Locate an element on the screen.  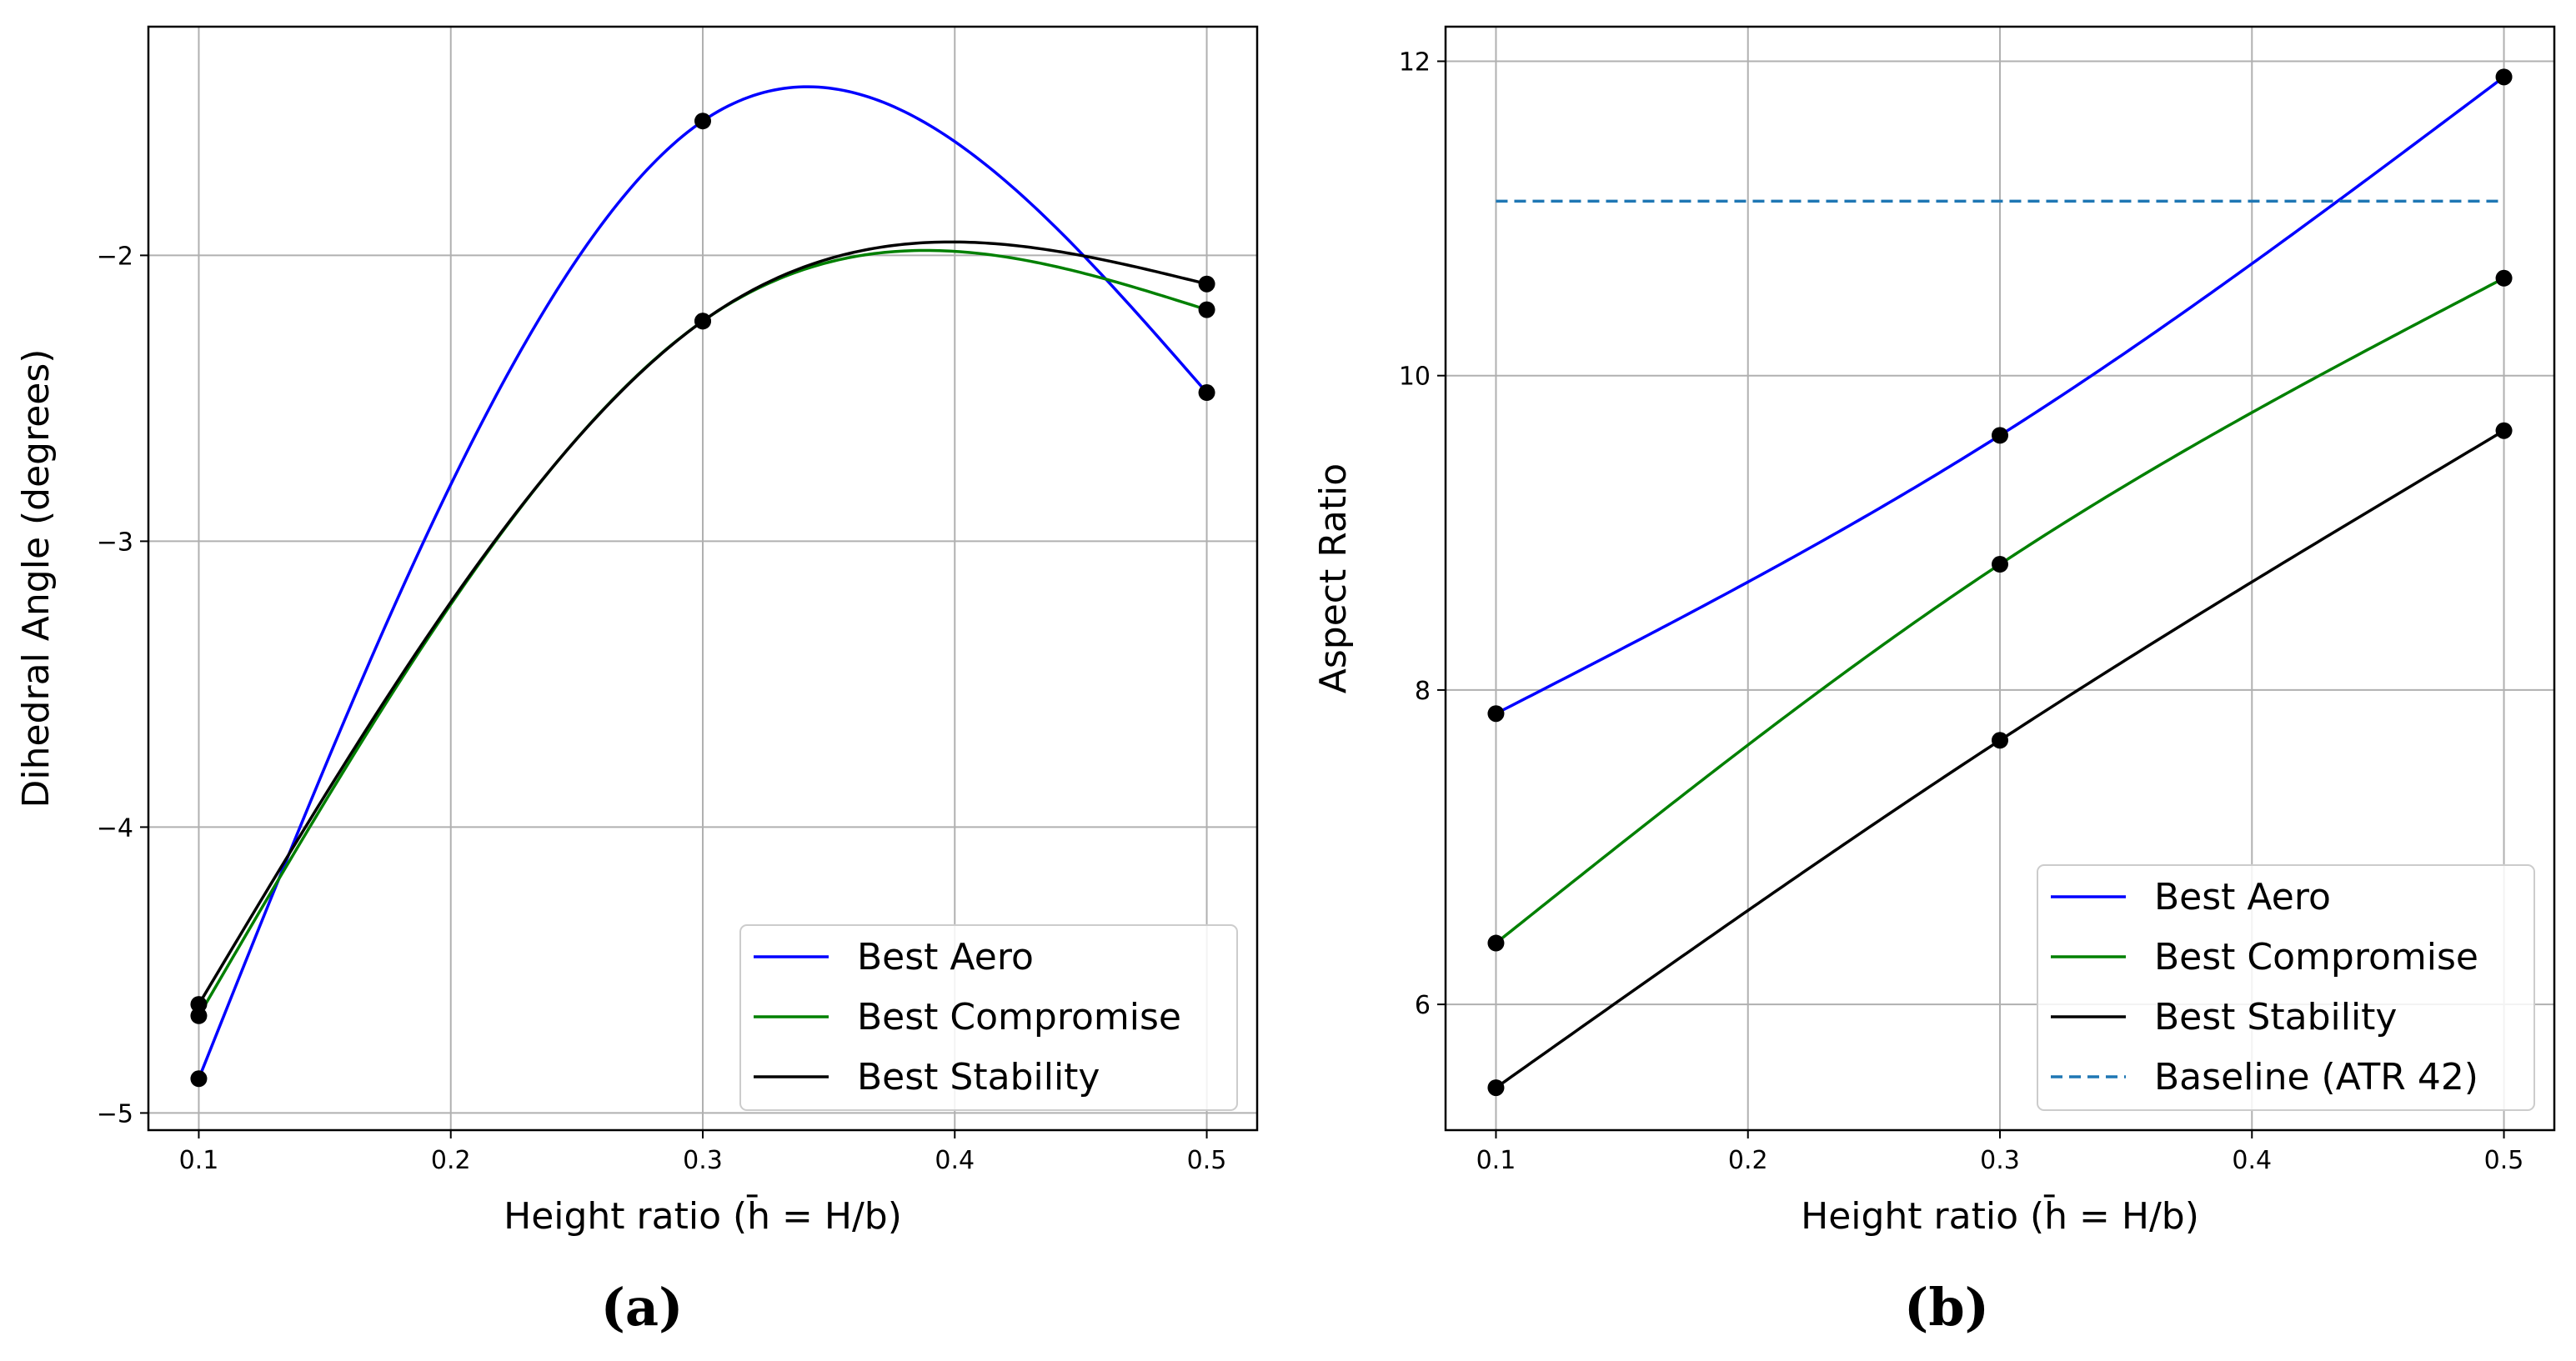
y-tick-label: 10 is located at coordinates (1415, 377).